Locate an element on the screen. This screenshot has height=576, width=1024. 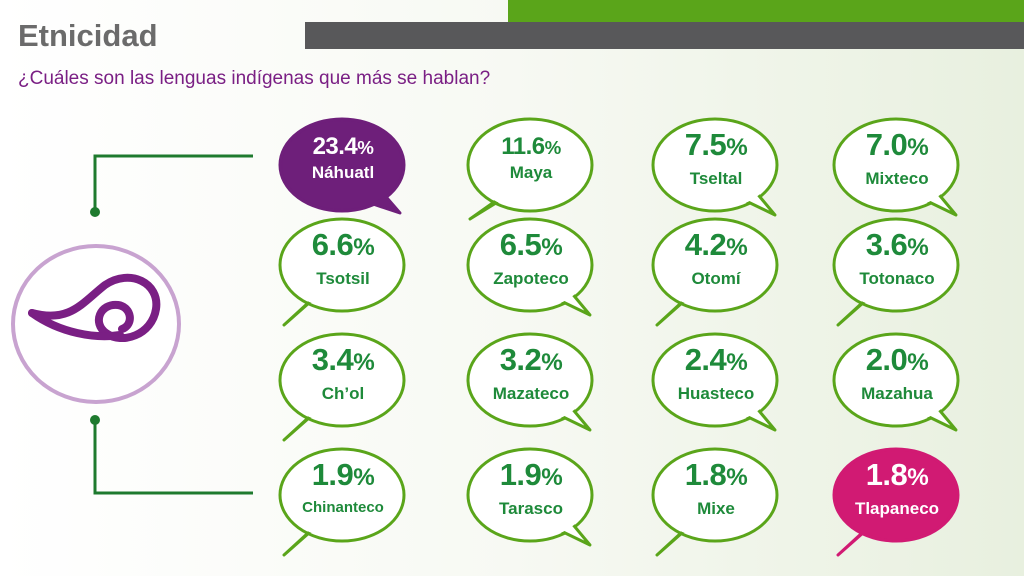
bubble-tlapaneco: 1.8% Tlapaneco is located at coordinates (902, 510).